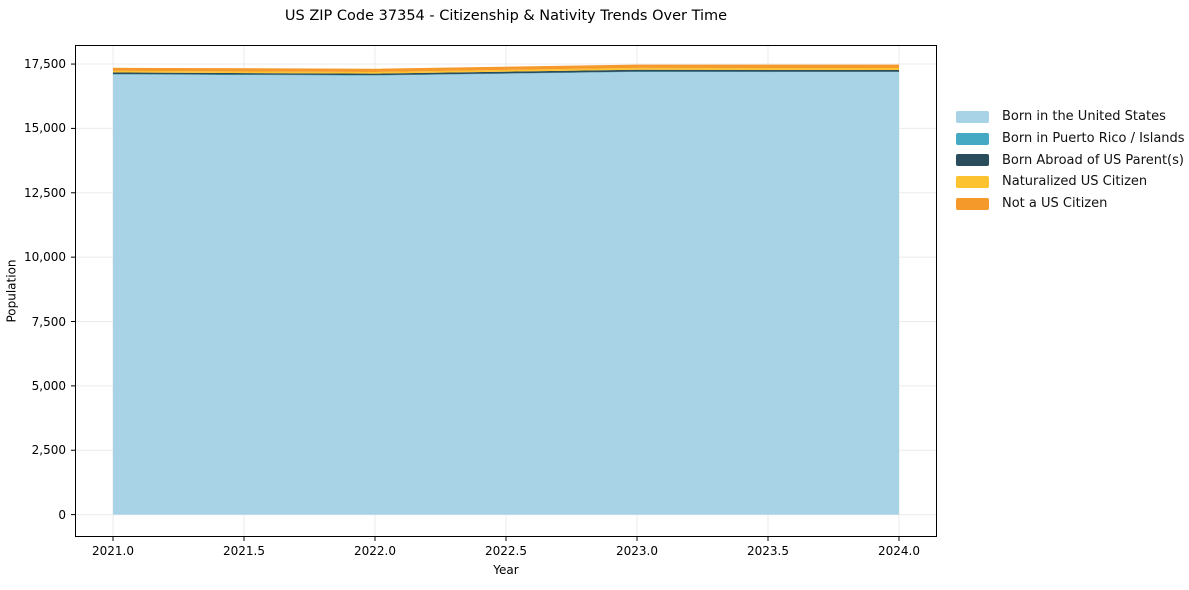 The height and width of the screenshot is (590, 1189). Describe the element at coordinates (972, 160) in the screenshot. I see `legend-swatch-born-abroad` at that location.